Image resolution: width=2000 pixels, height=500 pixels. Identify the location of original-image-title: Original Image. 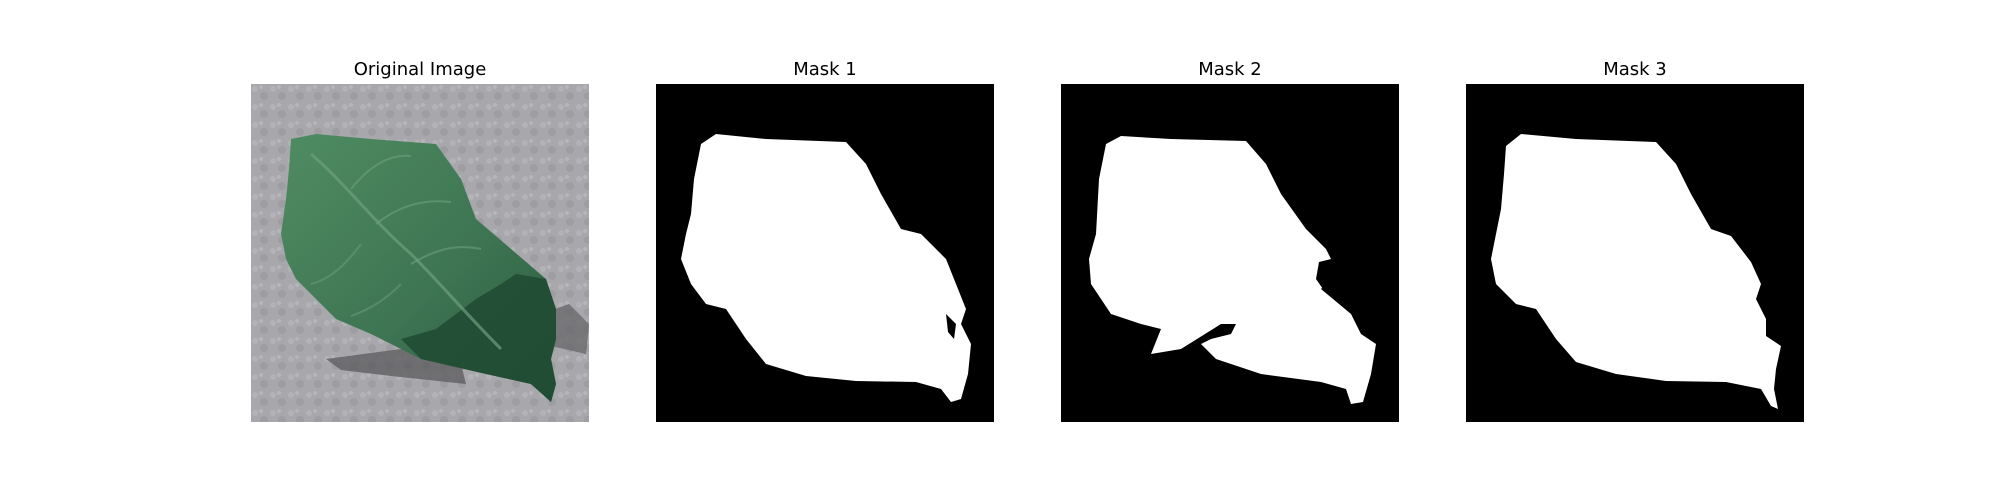
(420, 69).